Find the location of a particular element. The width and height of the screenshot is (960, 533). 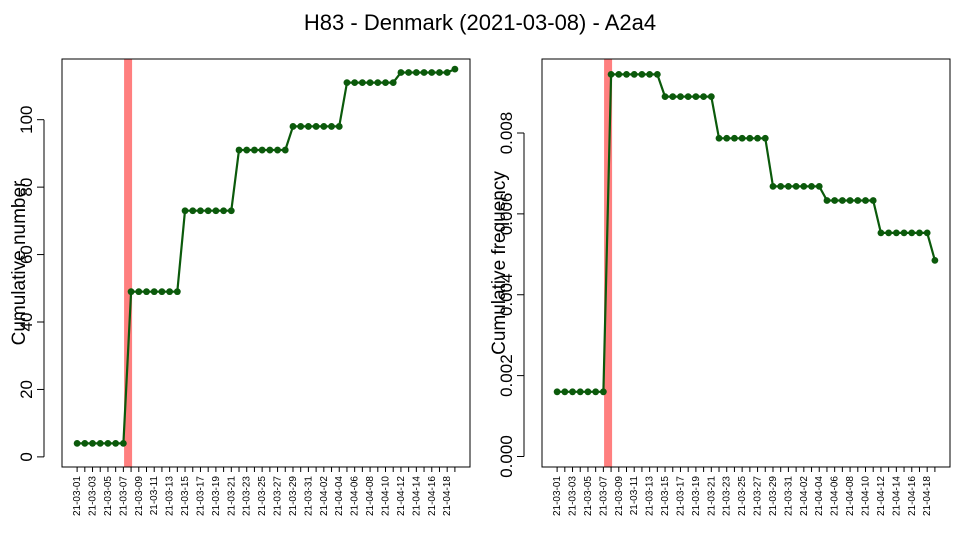

left-x-tick-label: 21-03-09 is located at coordinates (139, 496).